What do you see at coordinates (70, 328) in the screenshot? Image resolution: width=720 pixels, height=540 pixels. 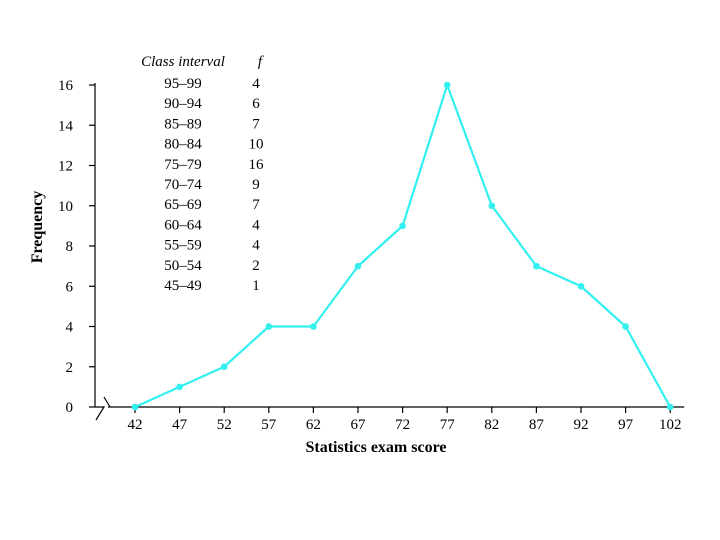 I see `y-tick-label: 4` at bounding box center [70, 328].